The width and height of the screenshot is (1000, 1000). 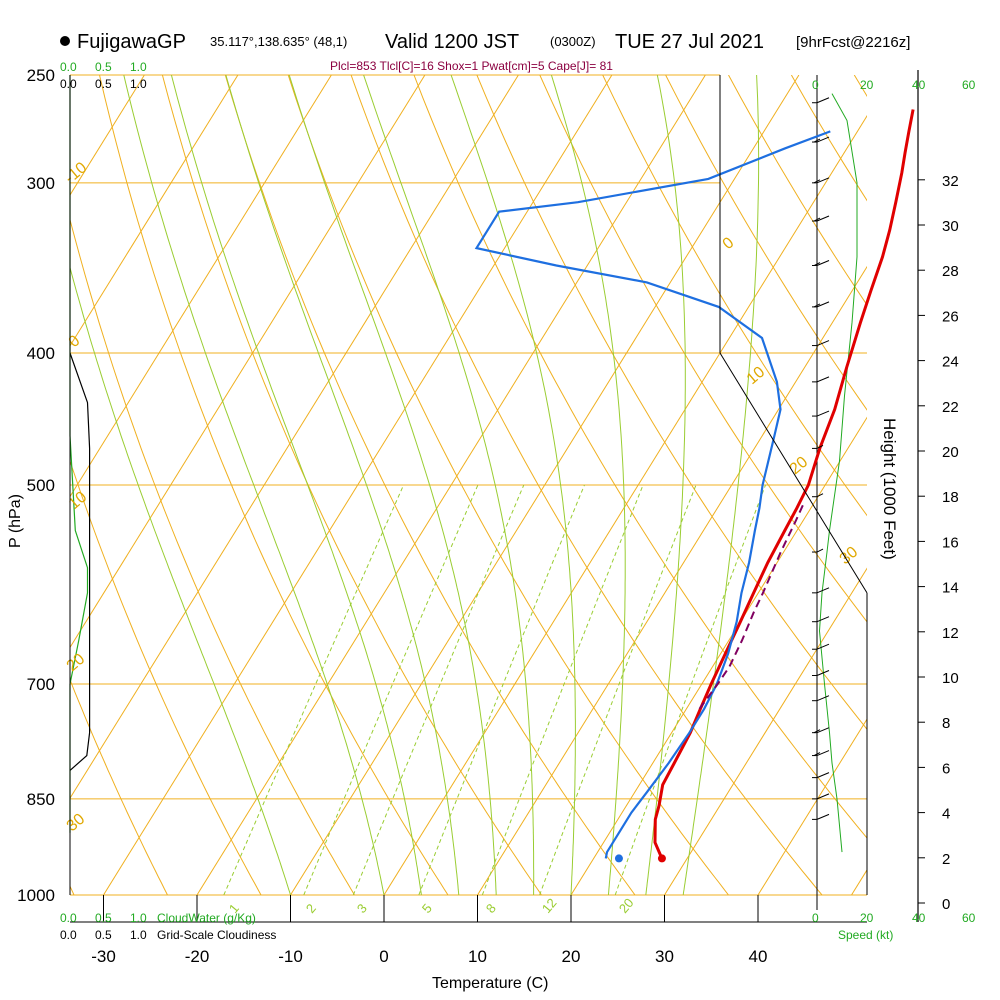 What do you see at coordinates (865, 935) in the screenshot?
I see `speed-label: Speed (kt)` at bounding box center [865, 935].